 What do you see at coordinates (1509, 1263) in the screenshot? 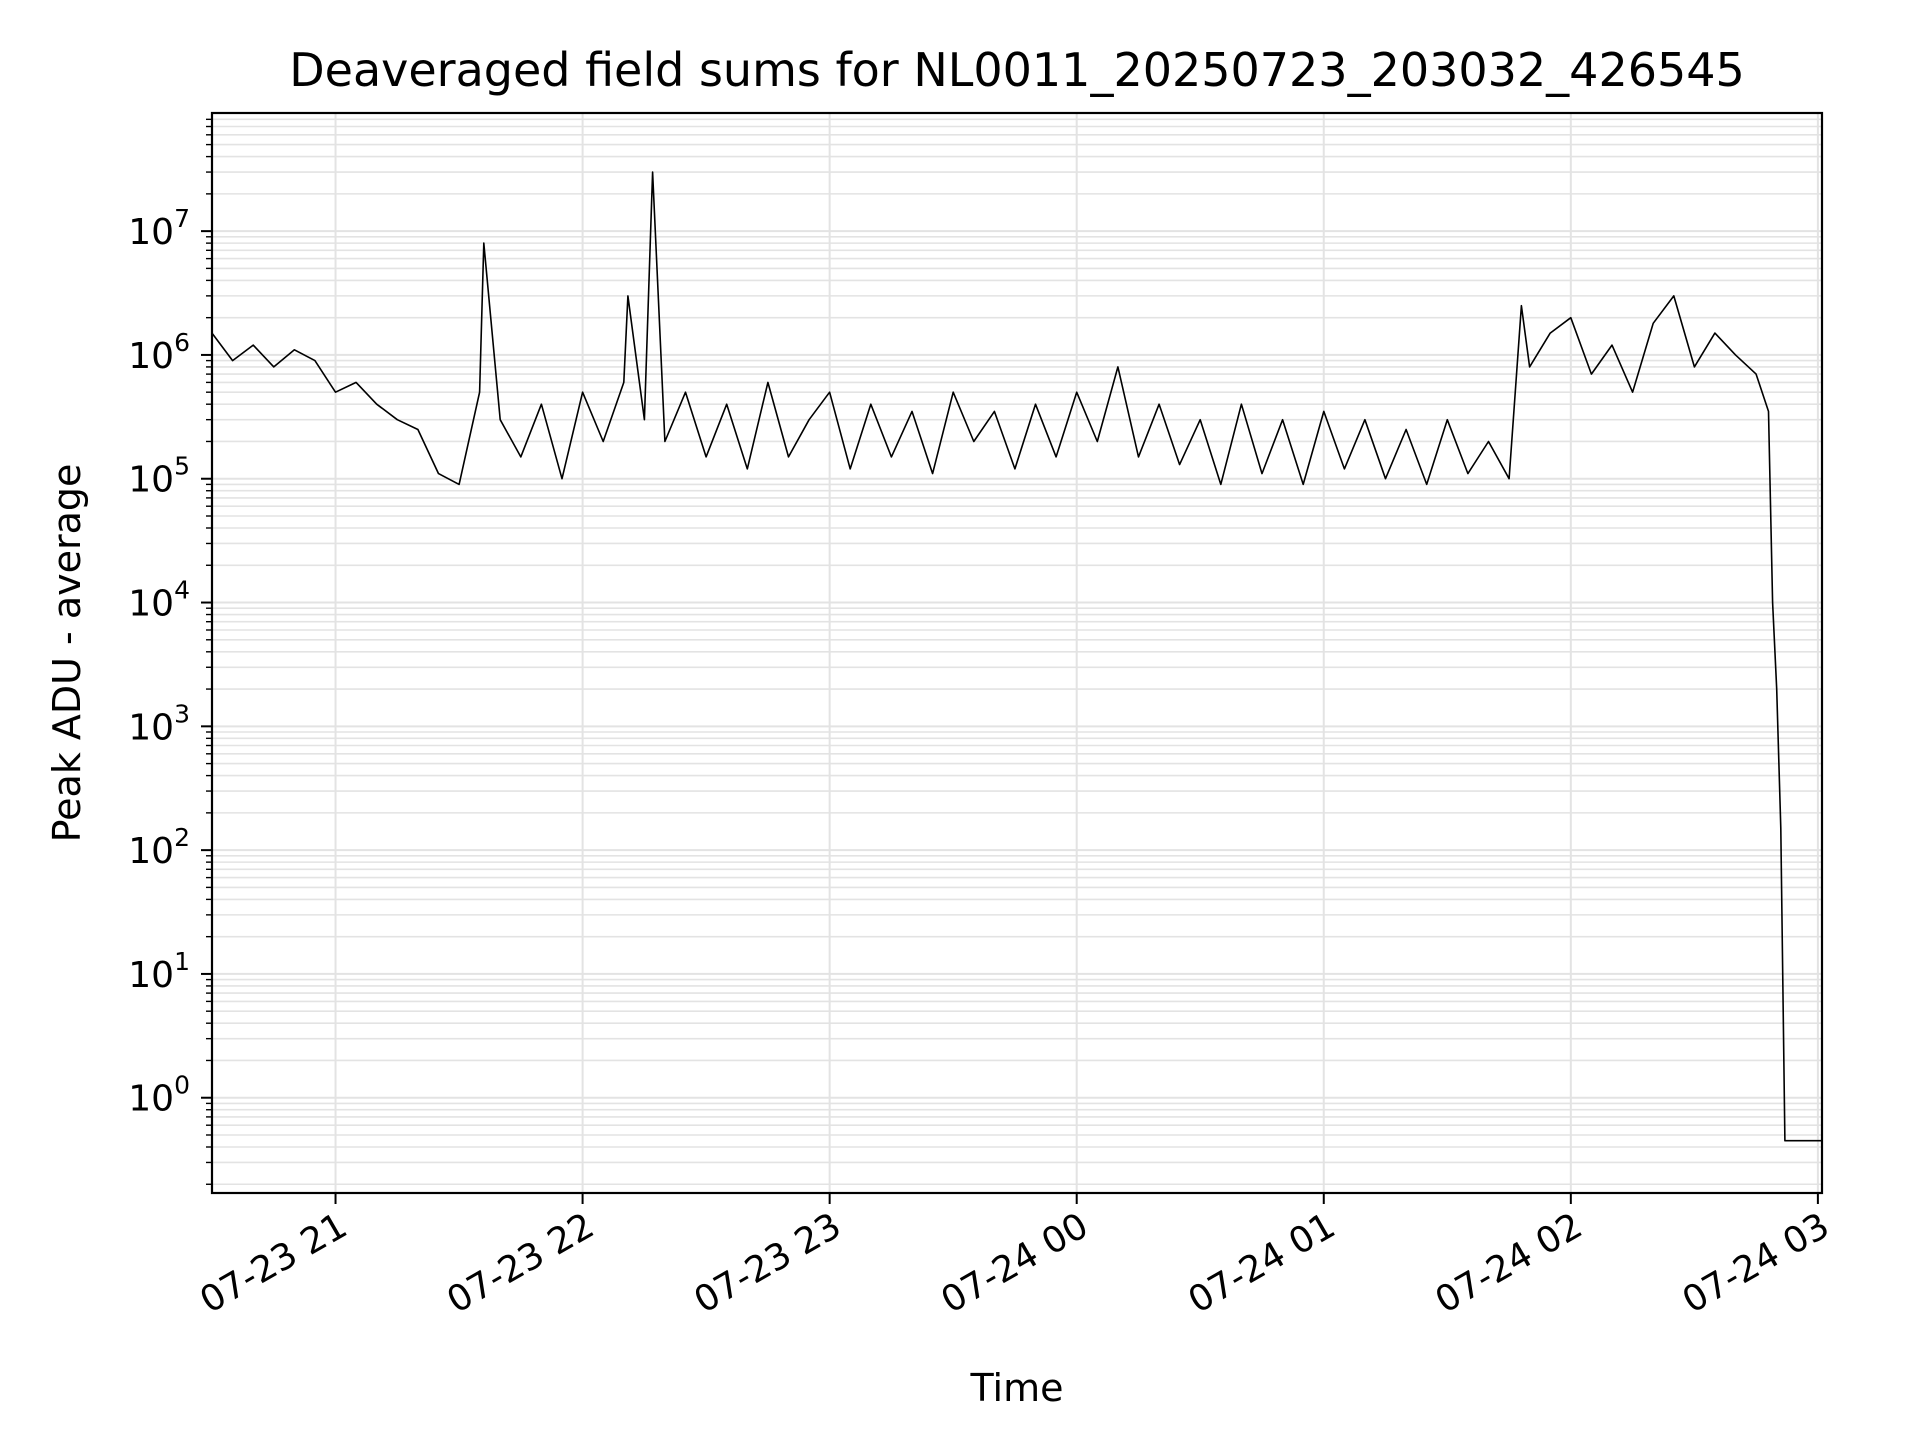
I see `x-tick-label: 07-24 02` at bounding box center [1509, 1263].